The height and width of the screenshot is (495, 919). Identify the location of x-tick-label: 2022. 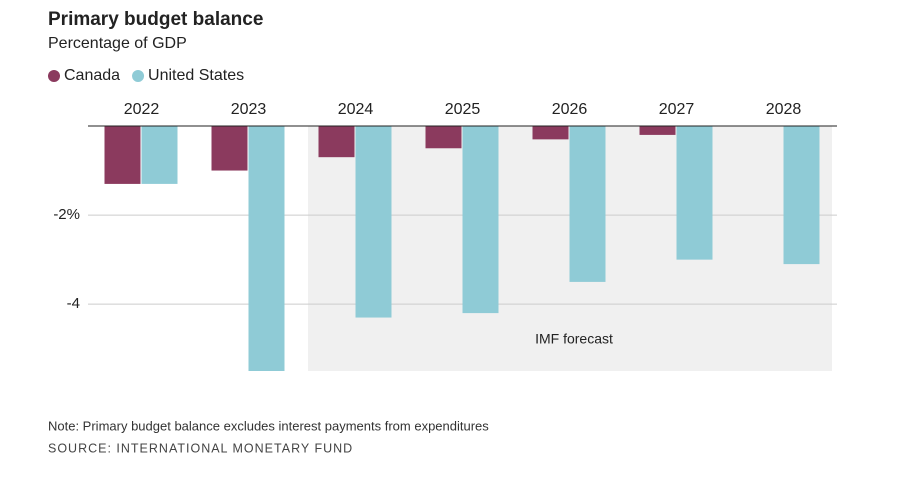
(142, 109).